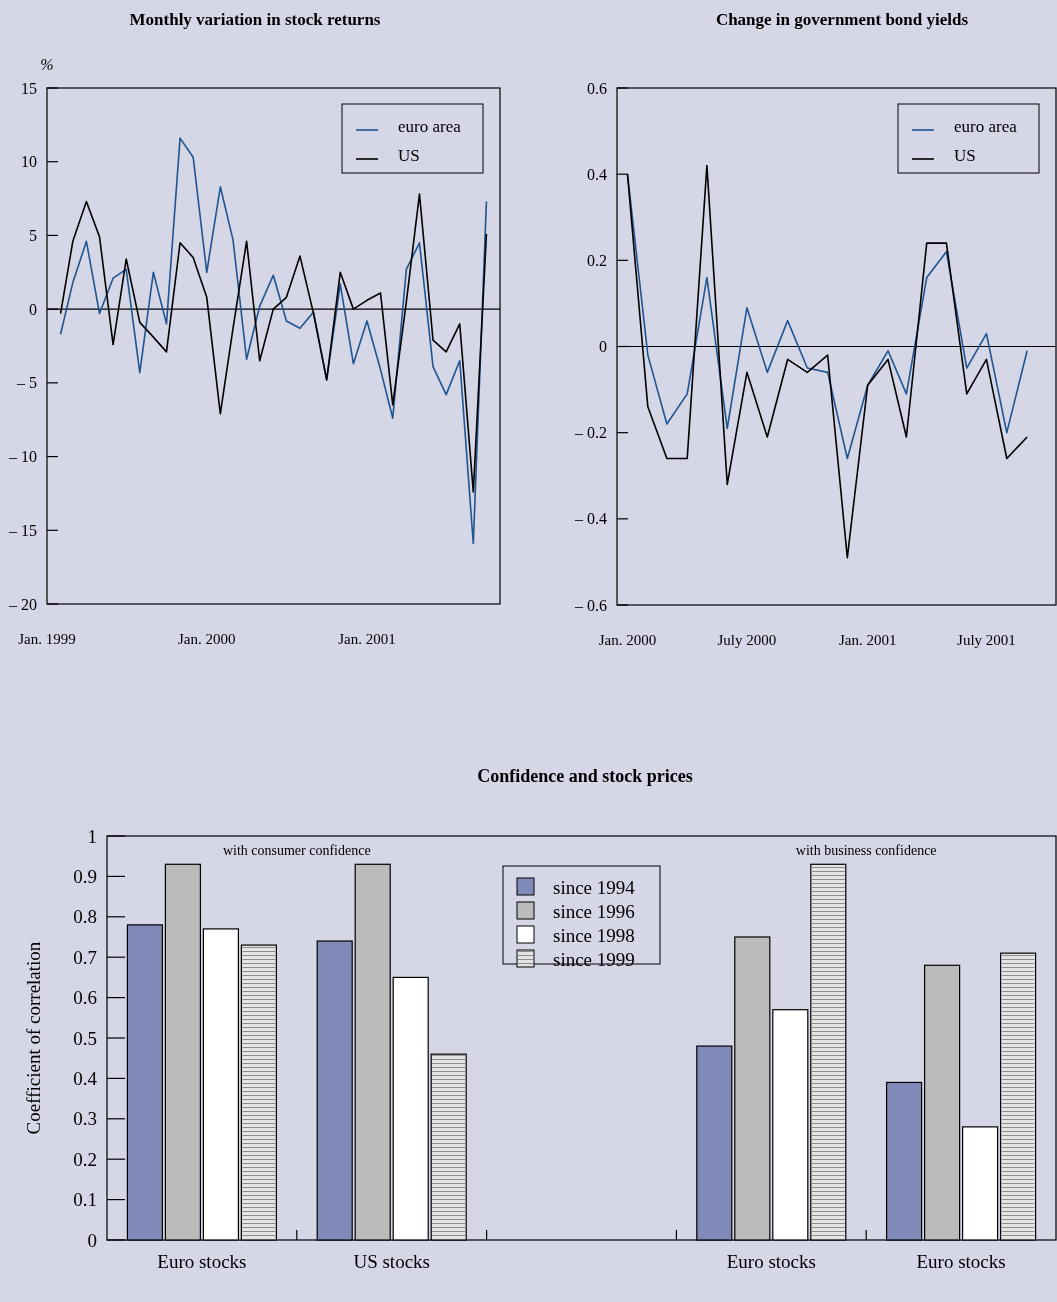 The height and width of the screenshot is (1302, 1057). What do you see at coordinates (85, 877) in the screenshot?
I see `y-tick-label: 0.9` at bounding box center [85, 877].